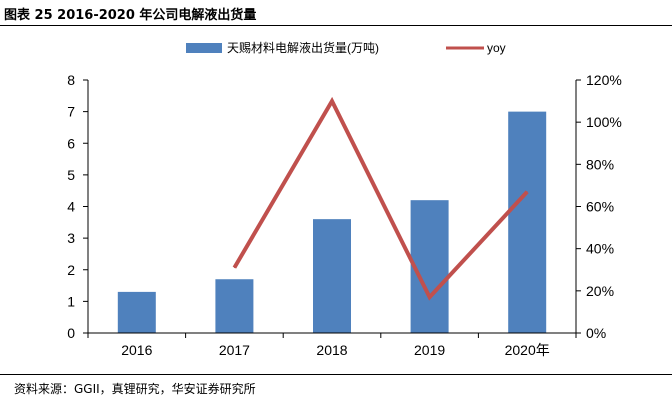 The width and height of the screenshot is (672, 401). What do you see at coordinates (136, 350) in the screenshot?
I see `x-tick-label: 2016` at bounding box center [136, 350].